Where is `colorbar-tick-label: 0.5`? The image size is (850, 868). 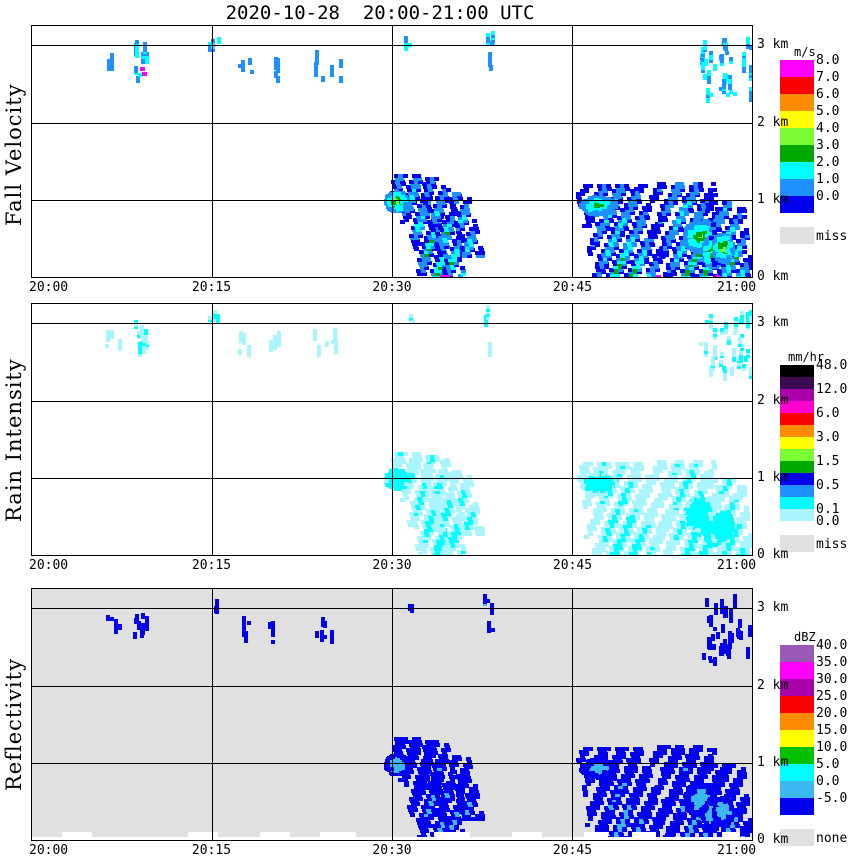 colorbar-tick-label: 0.5 is located at coordinates (828, 485).